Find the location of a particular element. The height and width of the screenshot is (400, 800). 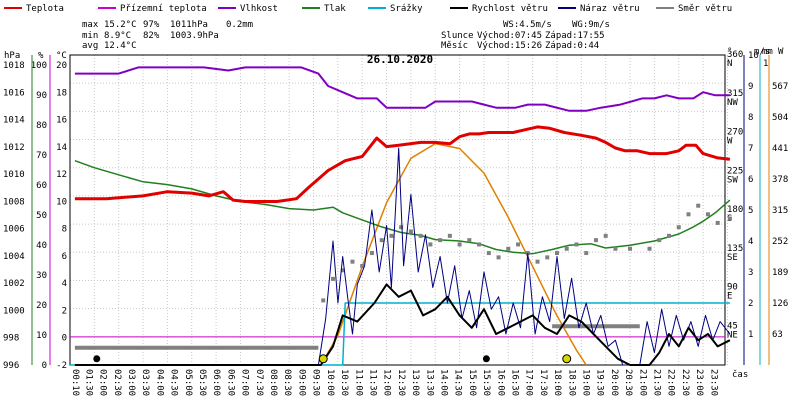

x-tick-label: 17:00 is located at coordinates (529, 382).